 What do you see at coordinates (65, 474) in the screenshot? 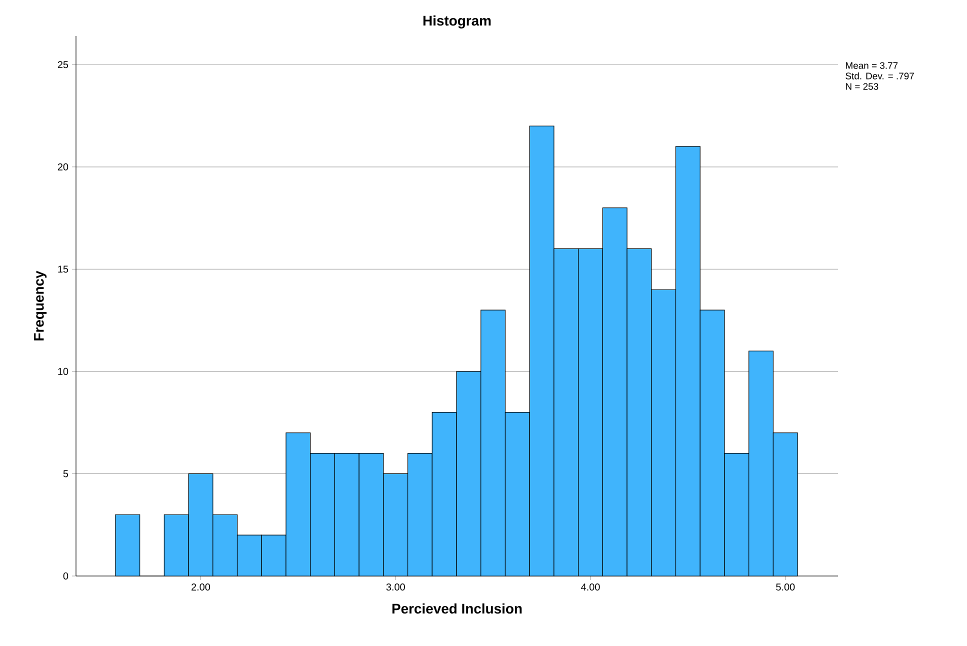
I see `y-tick-label: 5` at bounding box center [65, 474].